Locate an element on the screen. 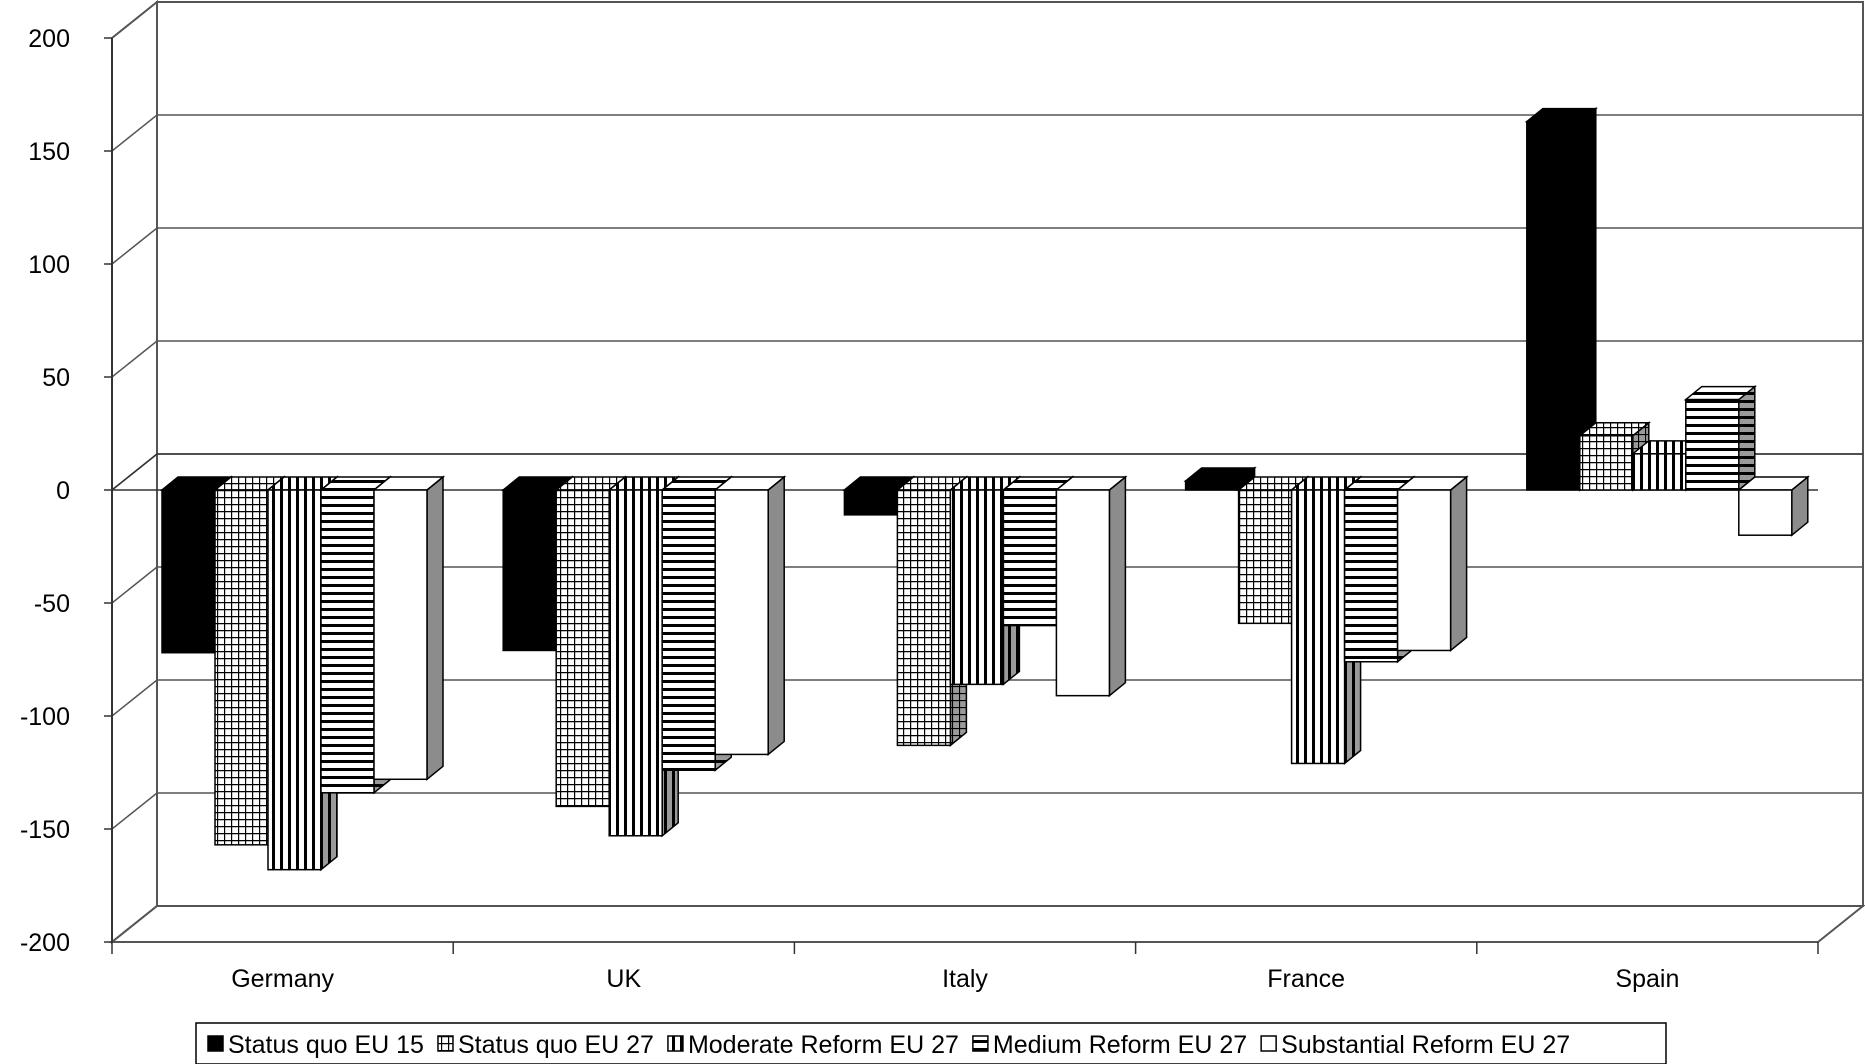 Image resolution: width=1865 pixels, height=1064 pixels. legend-label: Status quo EU 27 is located at coordinates (556, 1045).